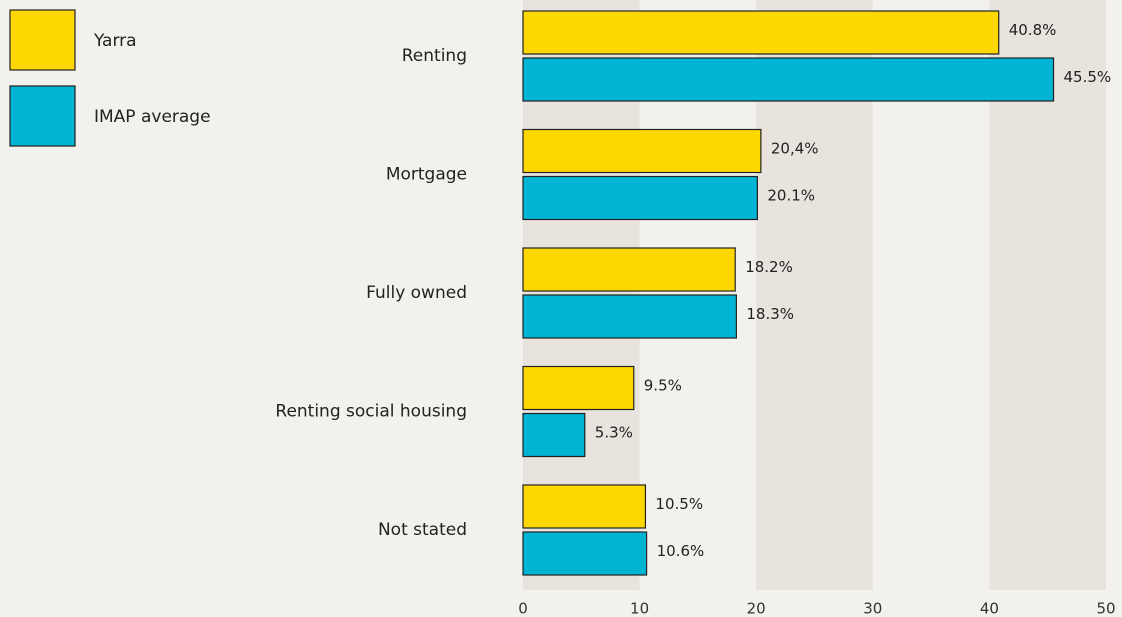  Describe the element at coordinates (1033, 30) in the screenshot. I see `value-label: 40.8%` at that location.